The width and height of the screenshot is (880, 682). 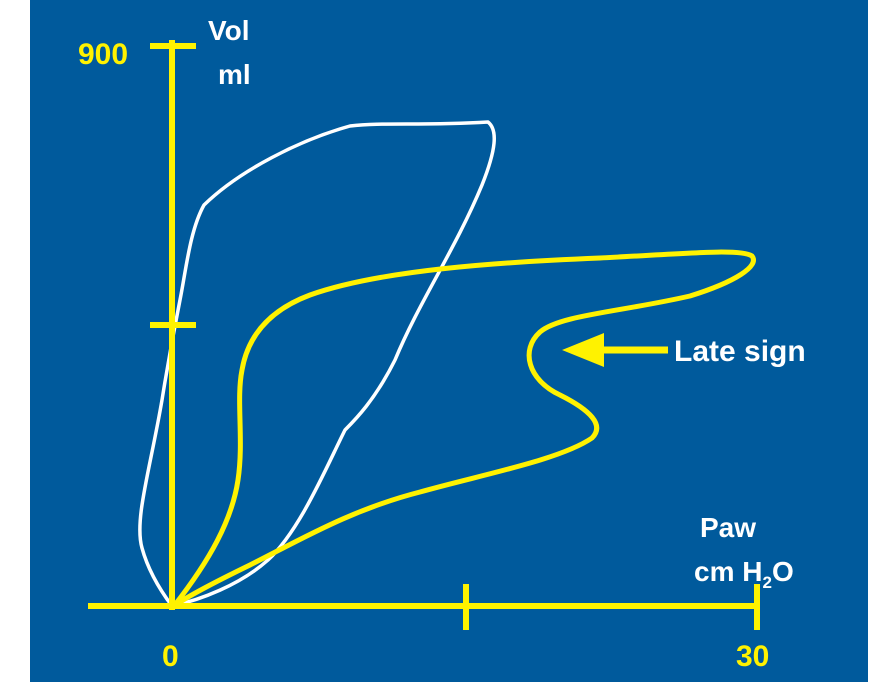 What do you see at coordinates (234, 74) in the screenshot?
I see `y-axis-label-line2: ml` at bounding box center [234, 74].